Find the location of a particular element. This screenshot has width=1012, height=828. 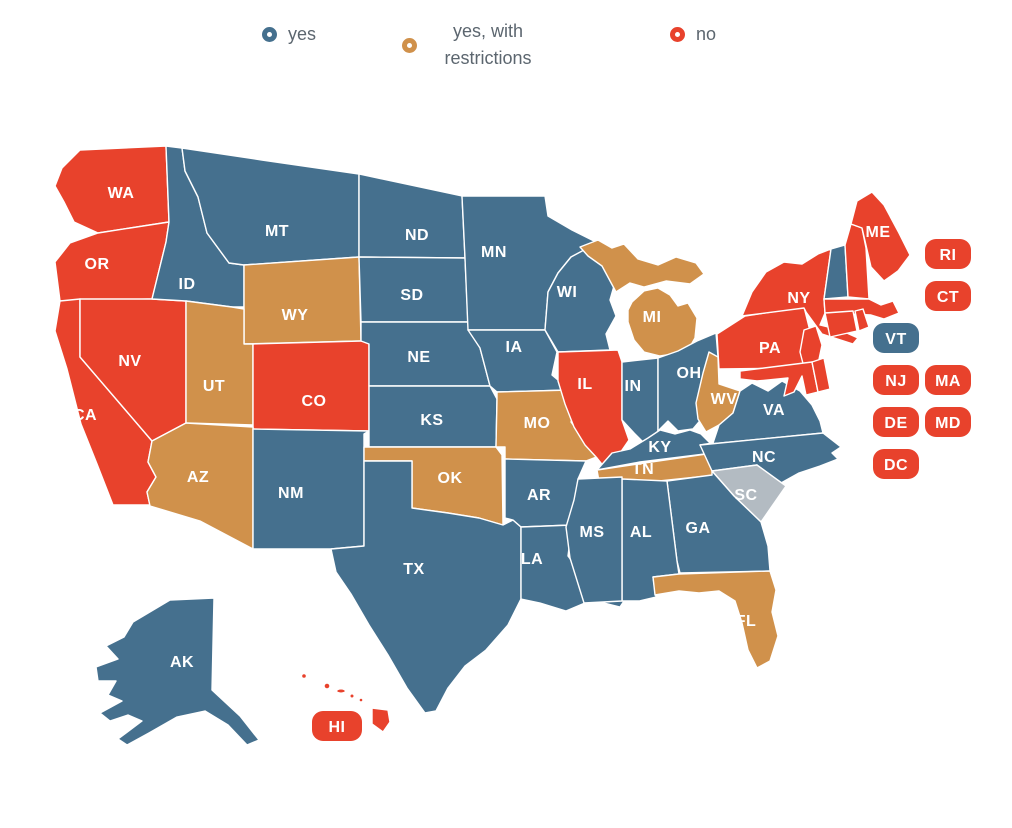

state-pill-MD: MD is located at coordinates (948, 422).